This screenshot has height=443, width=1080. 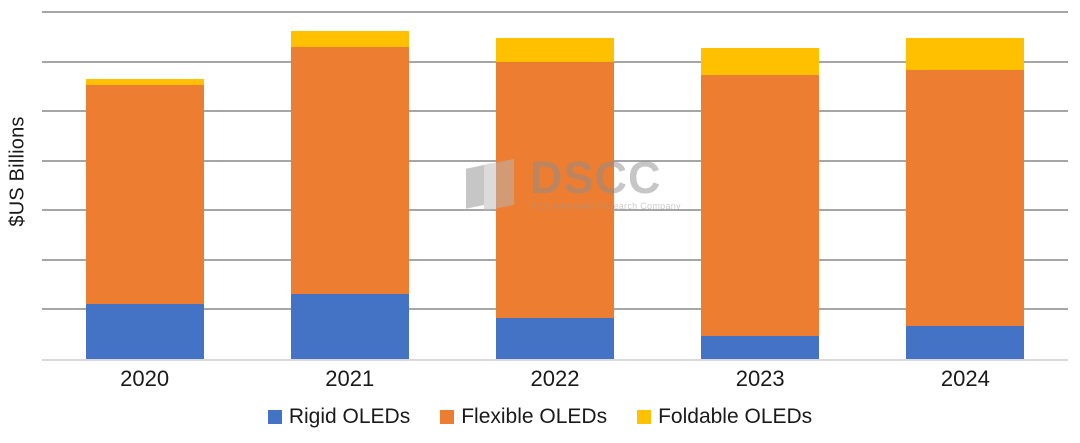 I want to click on legend-item-foldable-oleds: Foldable OLEDs, so click(x=724, y=417).